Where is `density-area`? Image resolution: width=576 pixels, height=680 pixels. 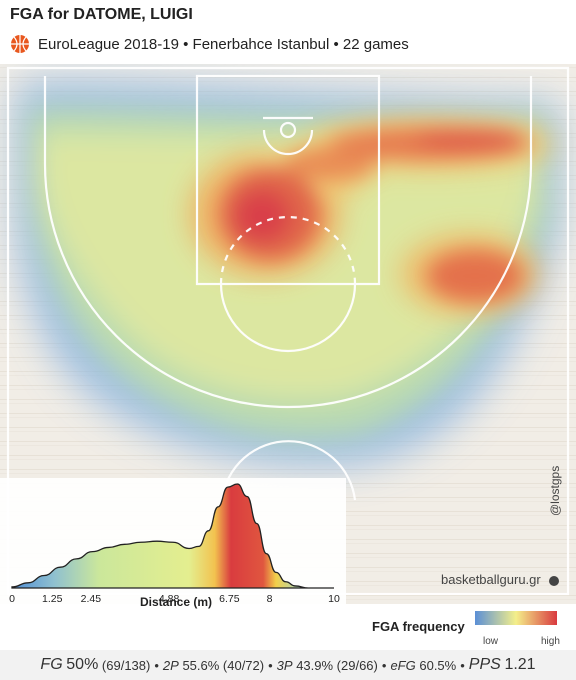 density-area is located at coordinates (172, 536).